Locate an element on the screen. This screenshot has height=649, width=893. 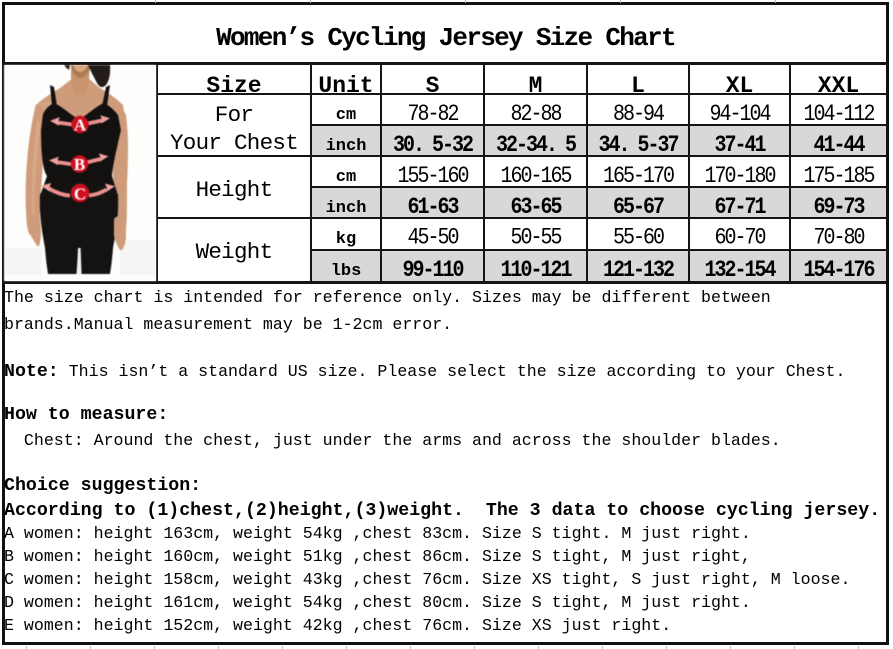
svg-text: A is located at coordinates (80, 125).